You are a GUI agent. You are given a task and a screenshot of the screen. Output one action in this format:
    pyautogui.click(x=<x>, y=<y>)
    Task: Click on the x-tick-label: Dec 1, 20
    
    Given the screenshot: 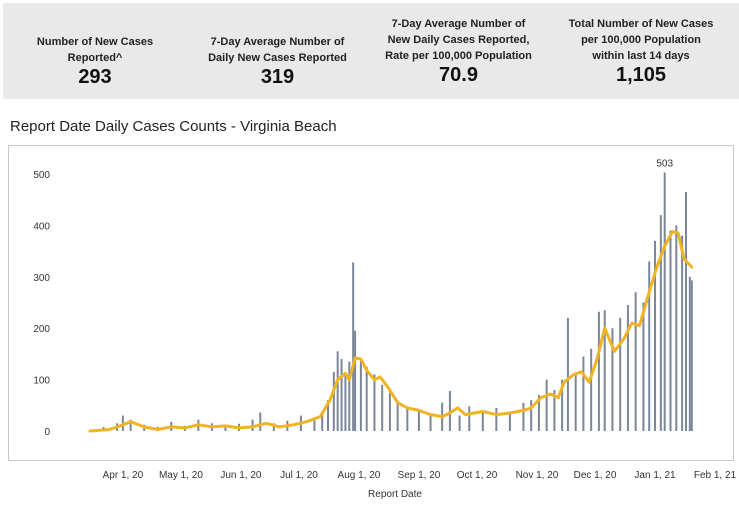 What is the action you would take?
    pyautogui.click(x=595, y=475)
    